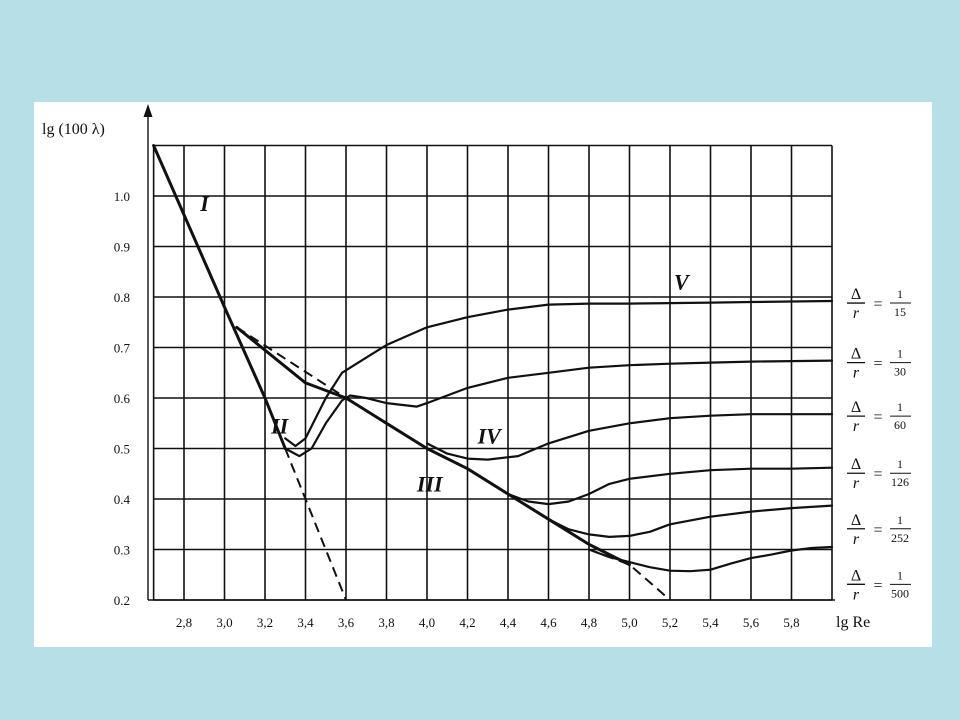 The image size is (960, 720). What do you see at coordinates (900, 312) in the screenshot?
I see `denominator: 15` at bounding box center [900, 312].